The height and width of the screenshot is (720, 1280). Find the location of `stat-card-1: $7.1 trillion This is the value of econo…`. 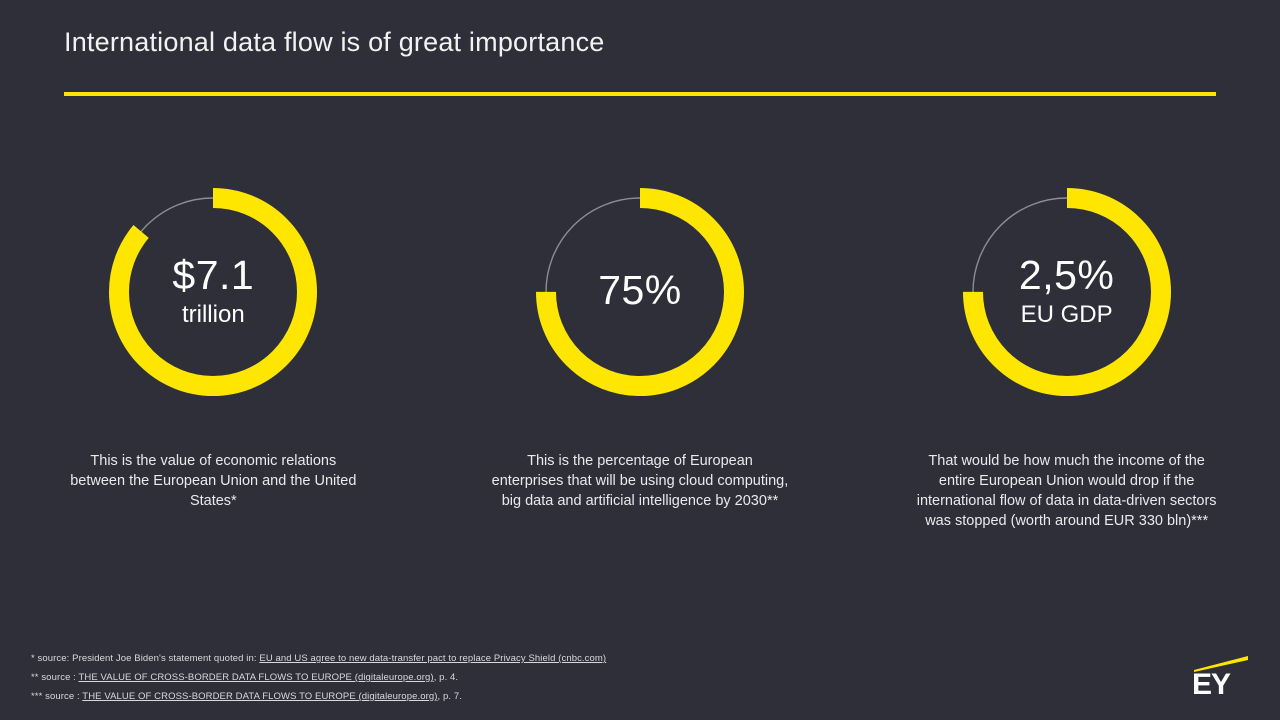

stat-card-1: $7.1 trillion This is the value of econo… is located at coordinates (213, 343).